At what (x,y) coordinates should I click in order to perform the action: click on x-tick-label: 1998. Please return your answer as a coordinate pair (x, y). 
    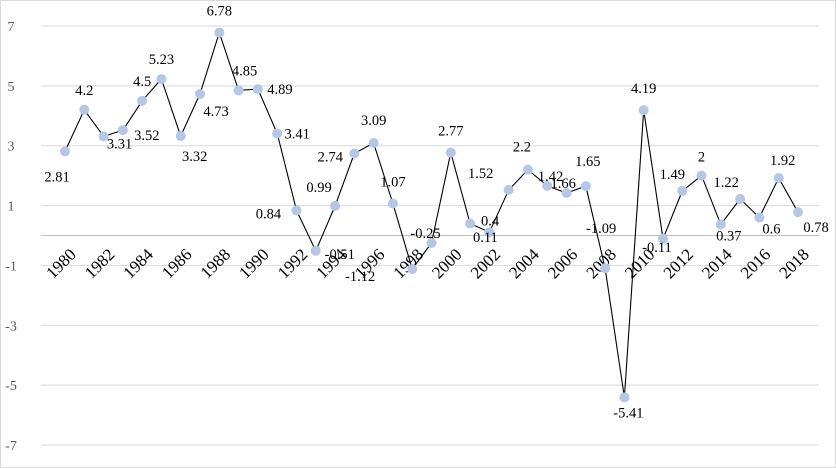
    Looking at the image, I should click on (408, 263).